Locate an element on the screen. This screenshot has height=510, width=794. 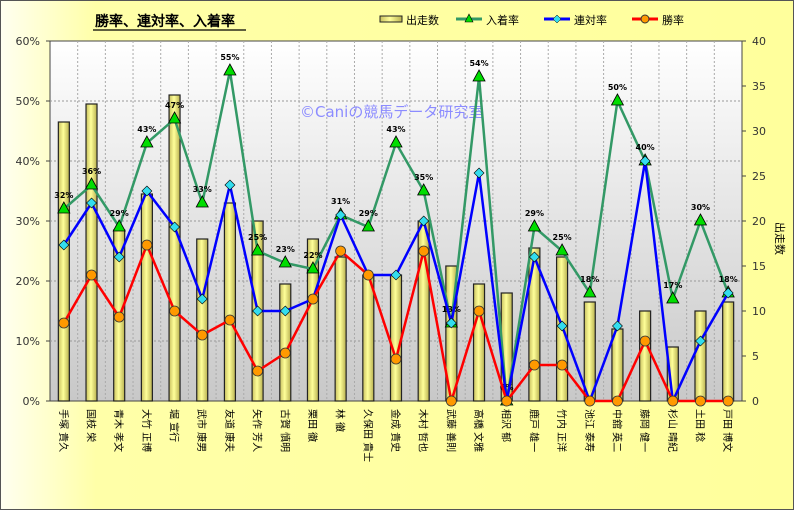
right-axis-tick: 35 is located at coordinates (759, 86).